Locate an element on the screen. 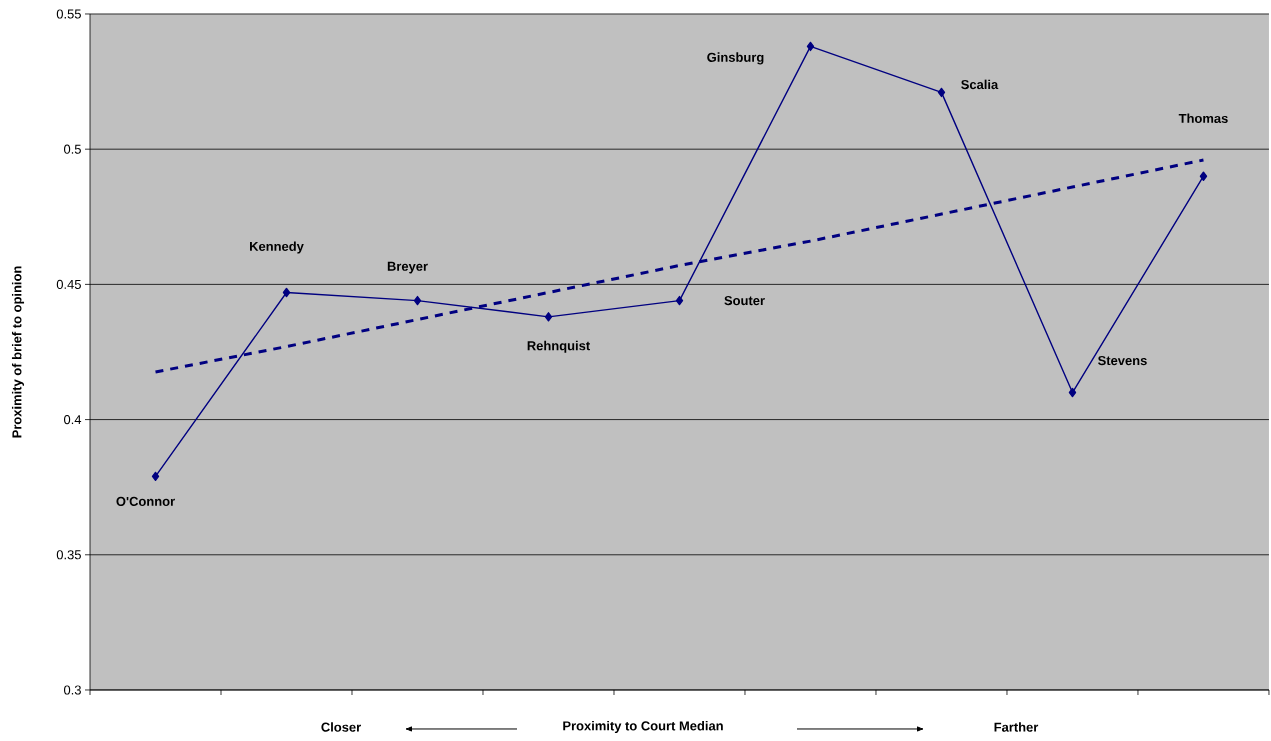 The width and height of the screenshot is (1271, 741). y-tick-label: 0.55 is located at coordinates (68, 14).